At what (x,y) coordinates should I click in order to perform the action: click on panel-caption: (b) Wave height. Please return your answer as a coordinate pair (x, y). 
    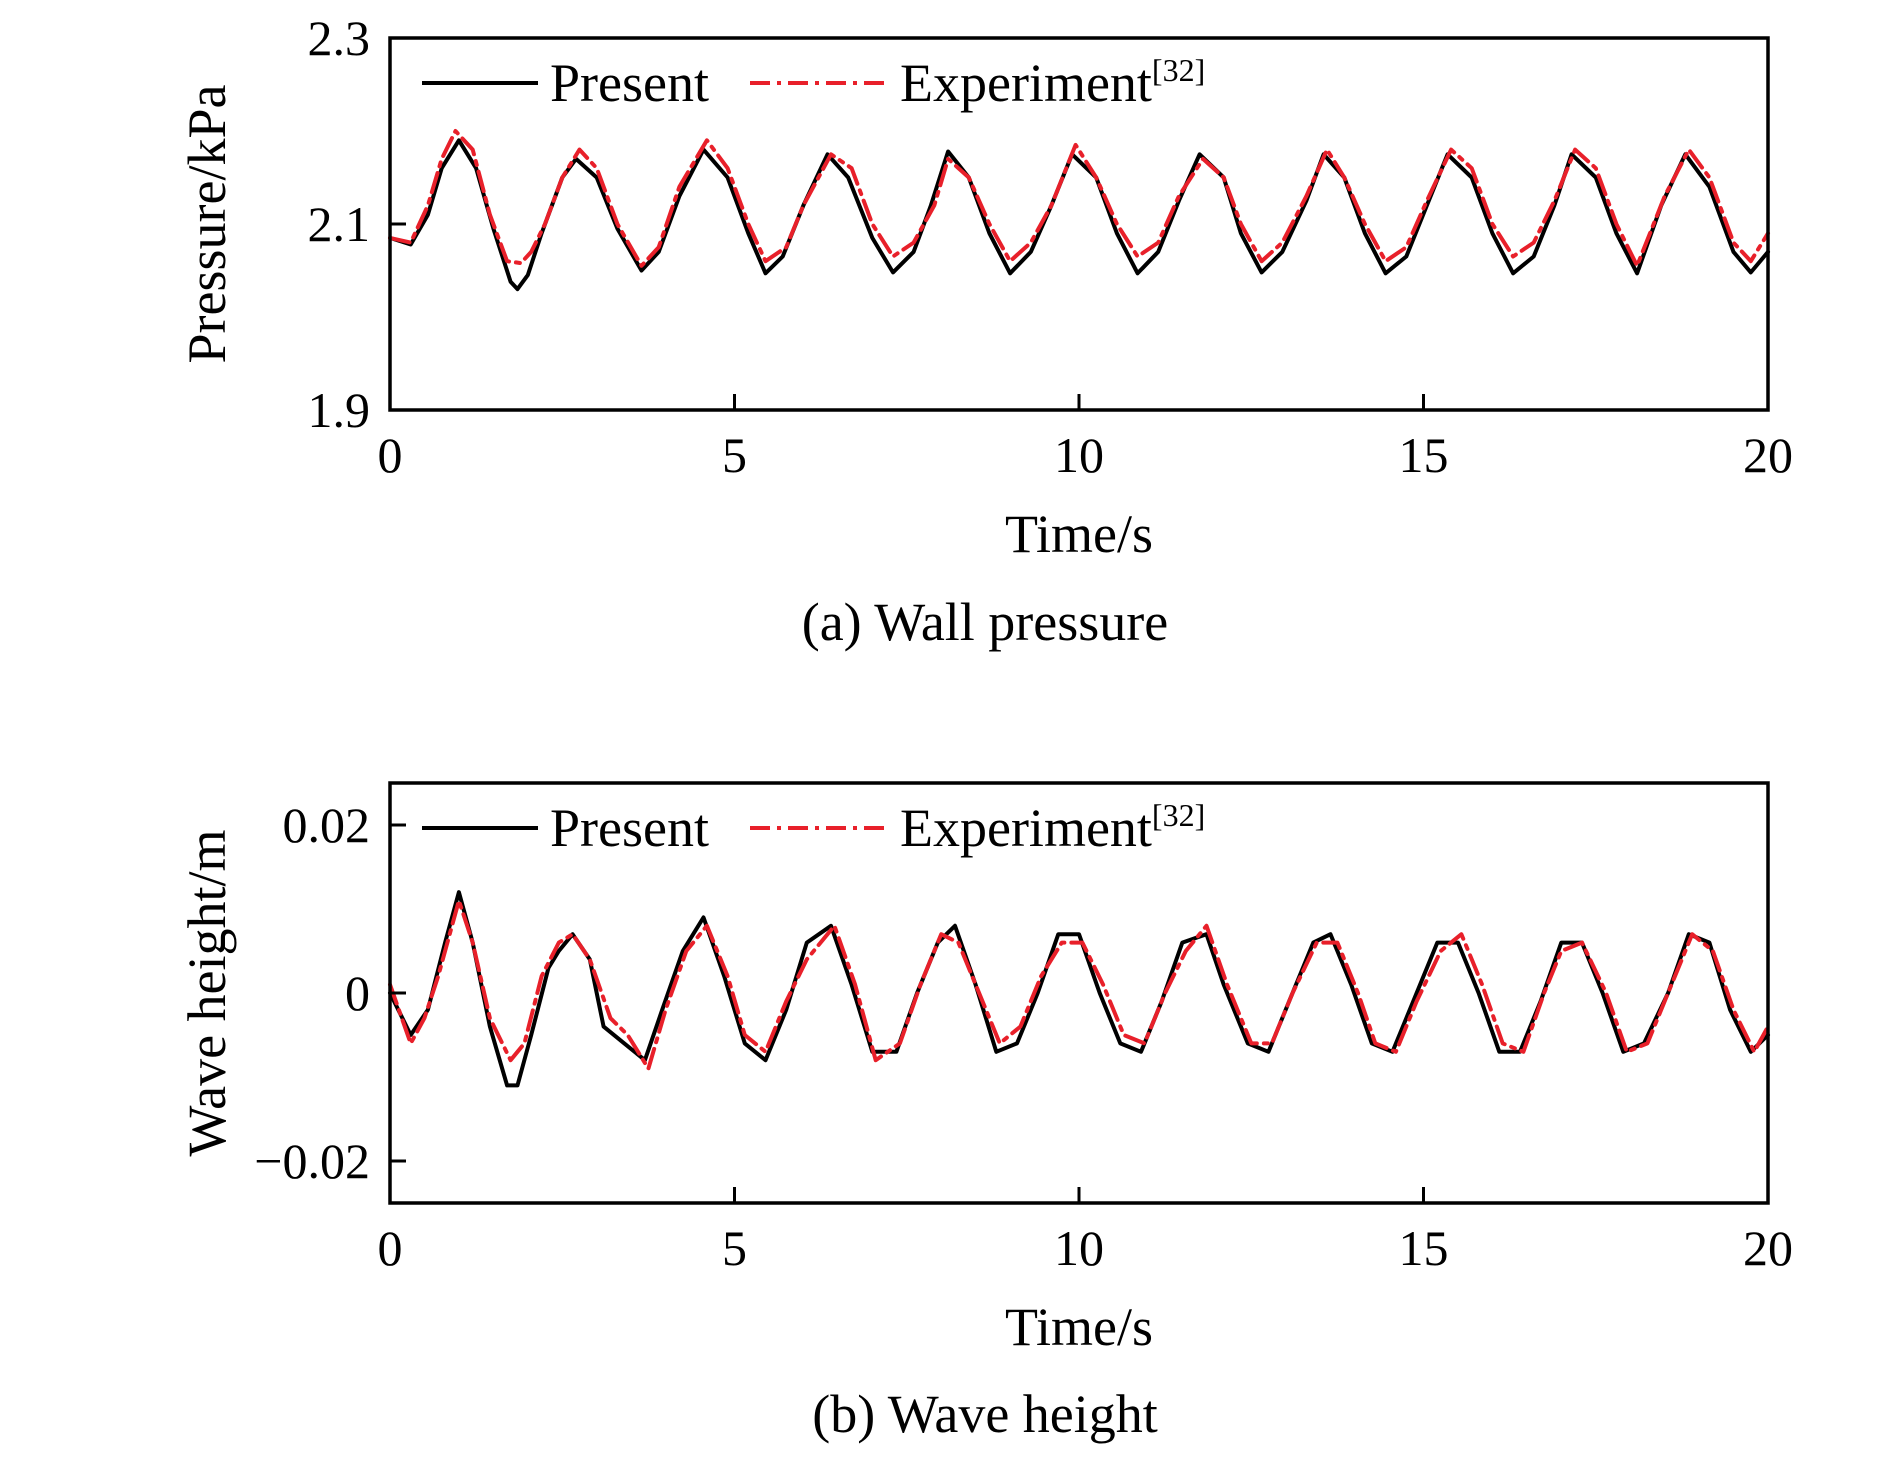
    Looking at the image, I should click on (985, 1414).